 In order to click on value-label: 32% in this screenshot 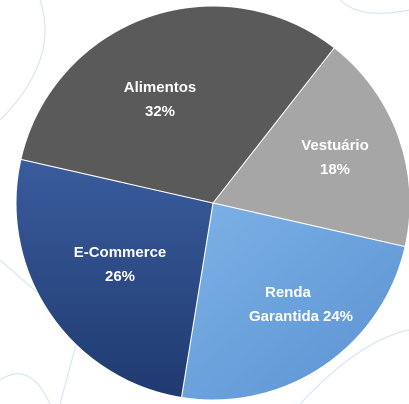, I will do `click(160, 111)`.